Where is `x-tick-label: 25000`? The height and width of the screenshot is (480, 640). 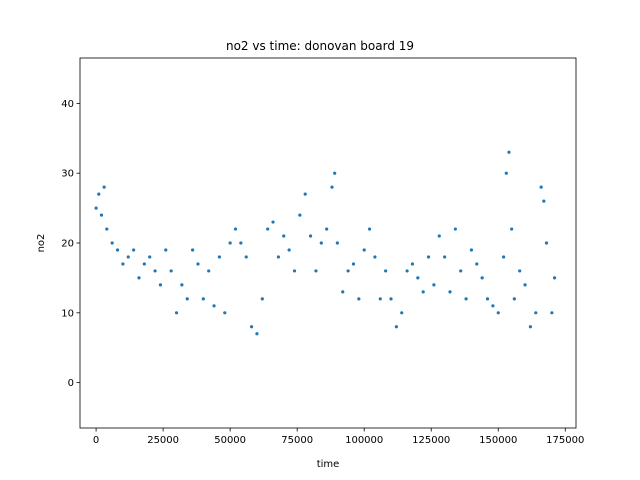 x-tick-label: 25000 is located at coordinates (163, 440).